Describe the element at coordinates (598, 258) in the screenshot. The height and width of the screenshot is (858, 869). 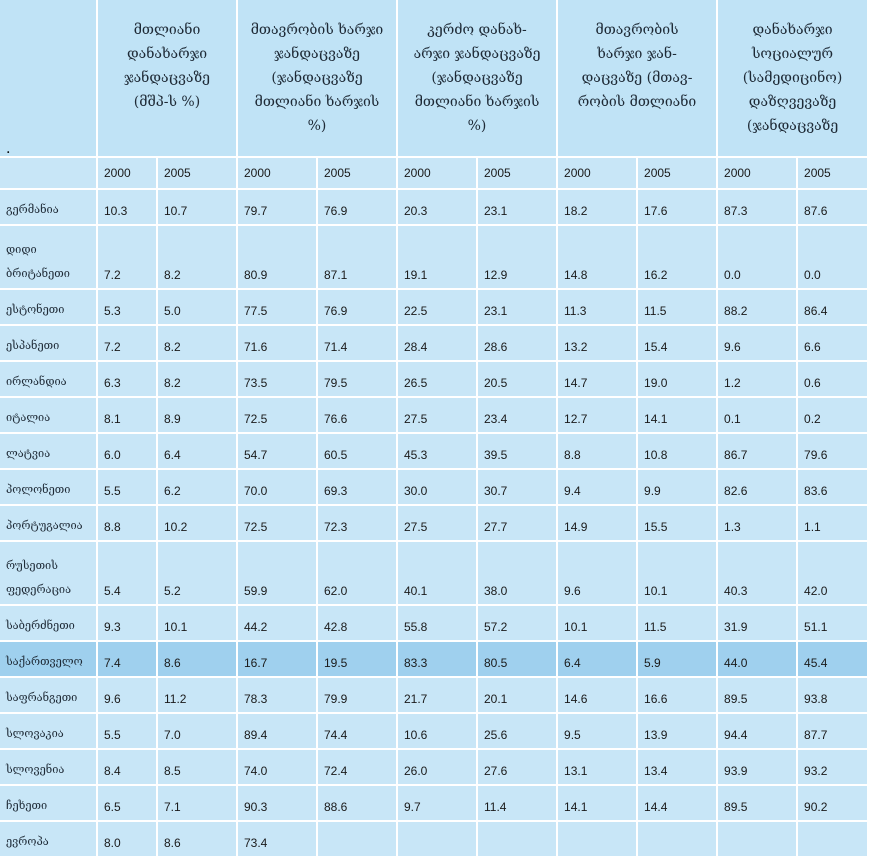
I see `value-cell: 14.8` at that location.